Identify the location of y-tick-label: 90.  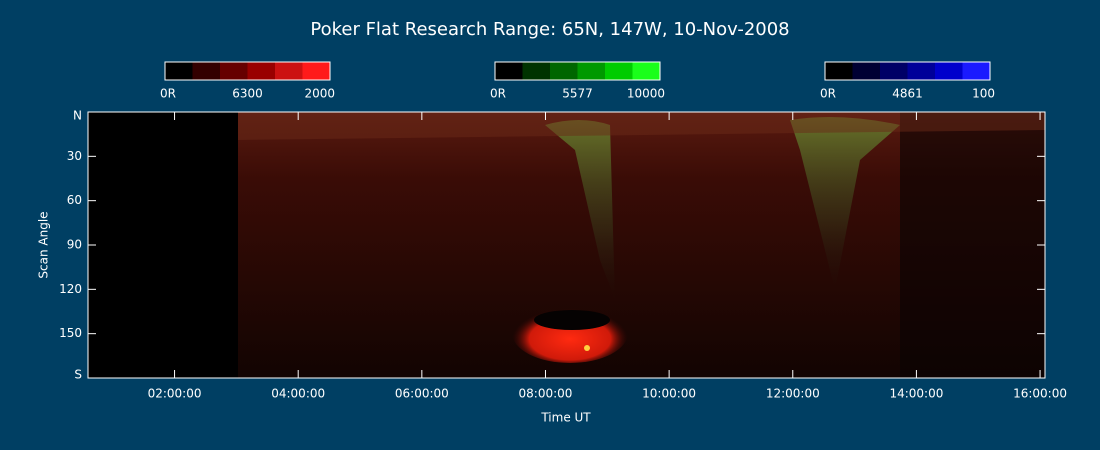
(74, 245).